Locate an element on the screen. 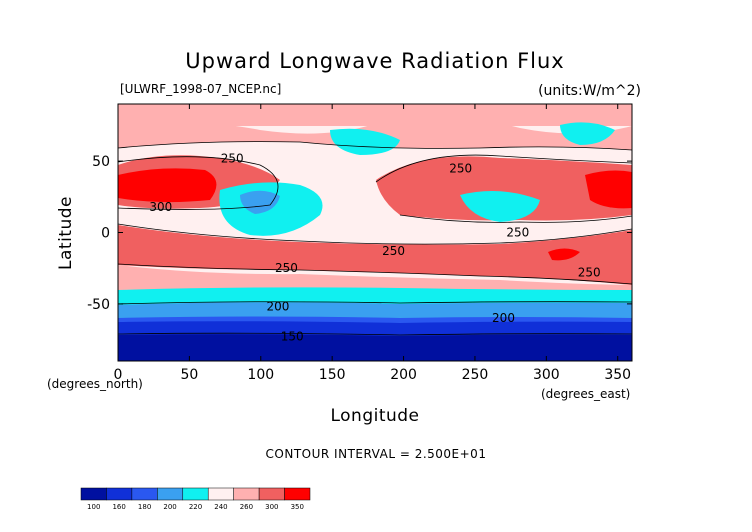  contour-label: 300 is located at coordinates (160, 207).